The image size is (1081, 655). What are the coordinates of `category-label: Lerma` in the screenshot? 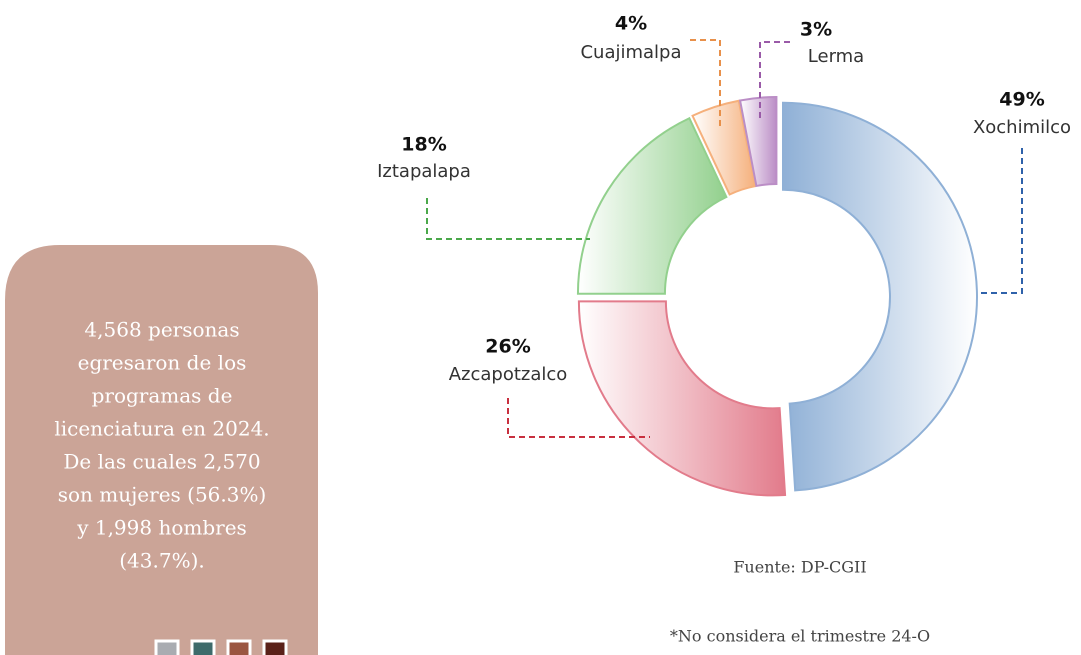 It's located at (836, 56).